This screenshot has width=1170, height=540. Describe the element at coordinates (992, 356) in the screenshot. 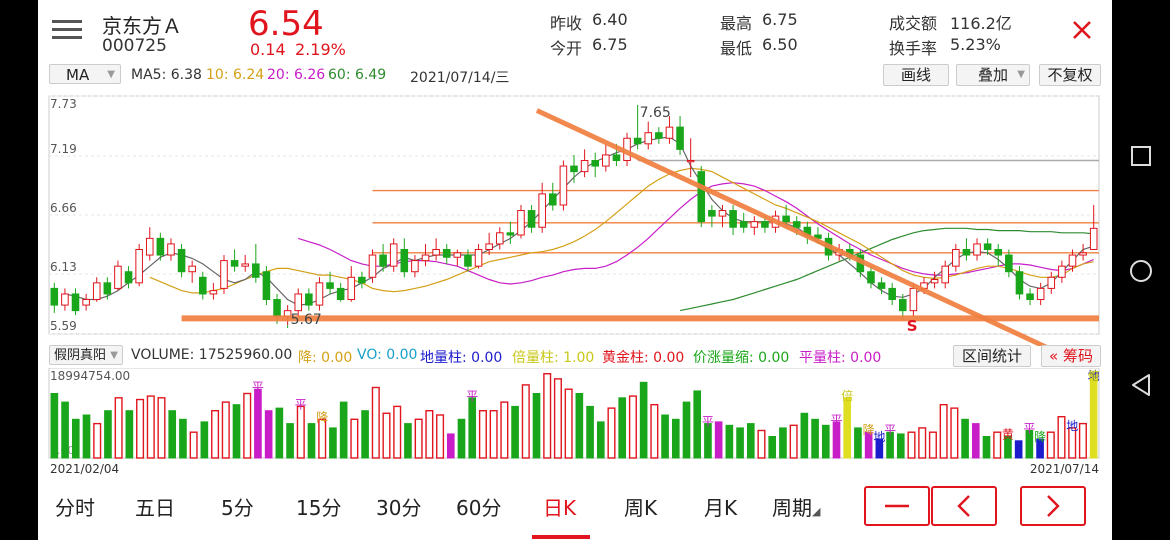

I see `interval-stats-button: 区间统计` at that location.